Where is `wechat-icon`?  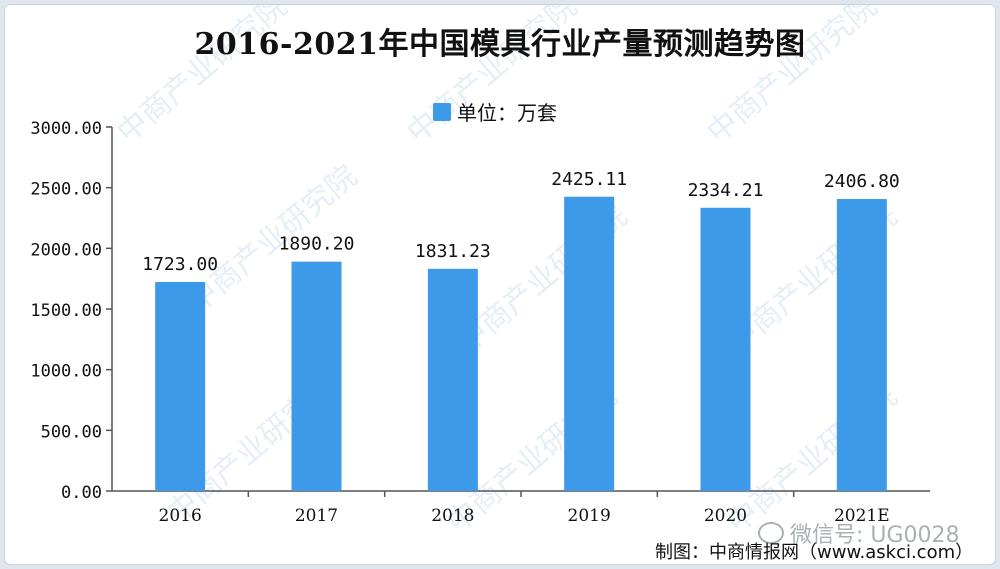 wechat-icon is located at coordinates (771, 533).